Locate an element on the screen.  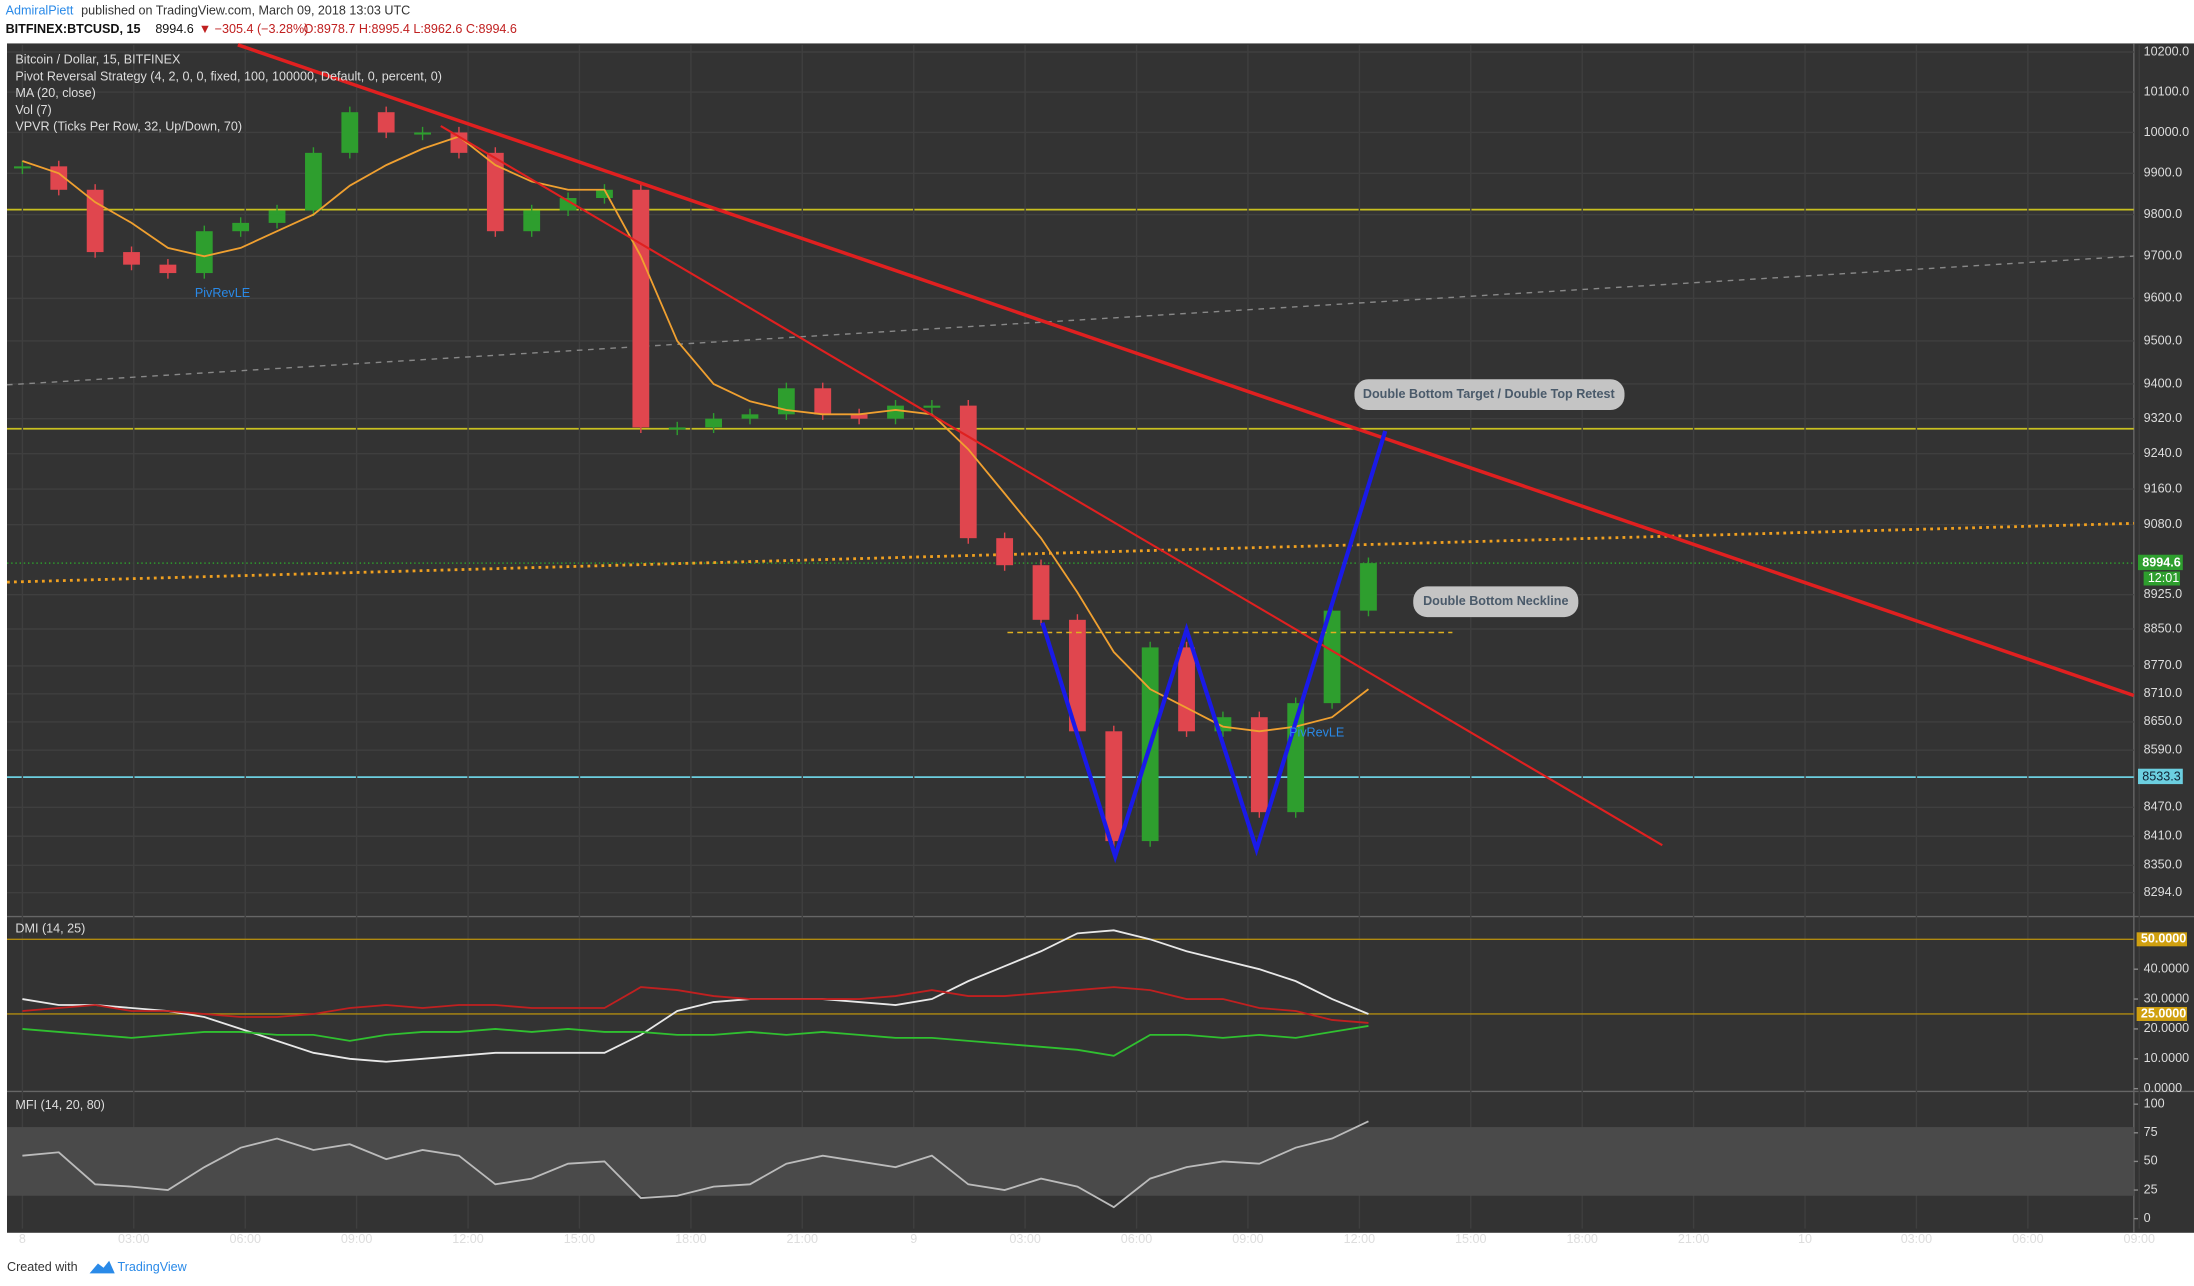
y-tick-label: 8650.0 is located at coordinates (2163, 721).